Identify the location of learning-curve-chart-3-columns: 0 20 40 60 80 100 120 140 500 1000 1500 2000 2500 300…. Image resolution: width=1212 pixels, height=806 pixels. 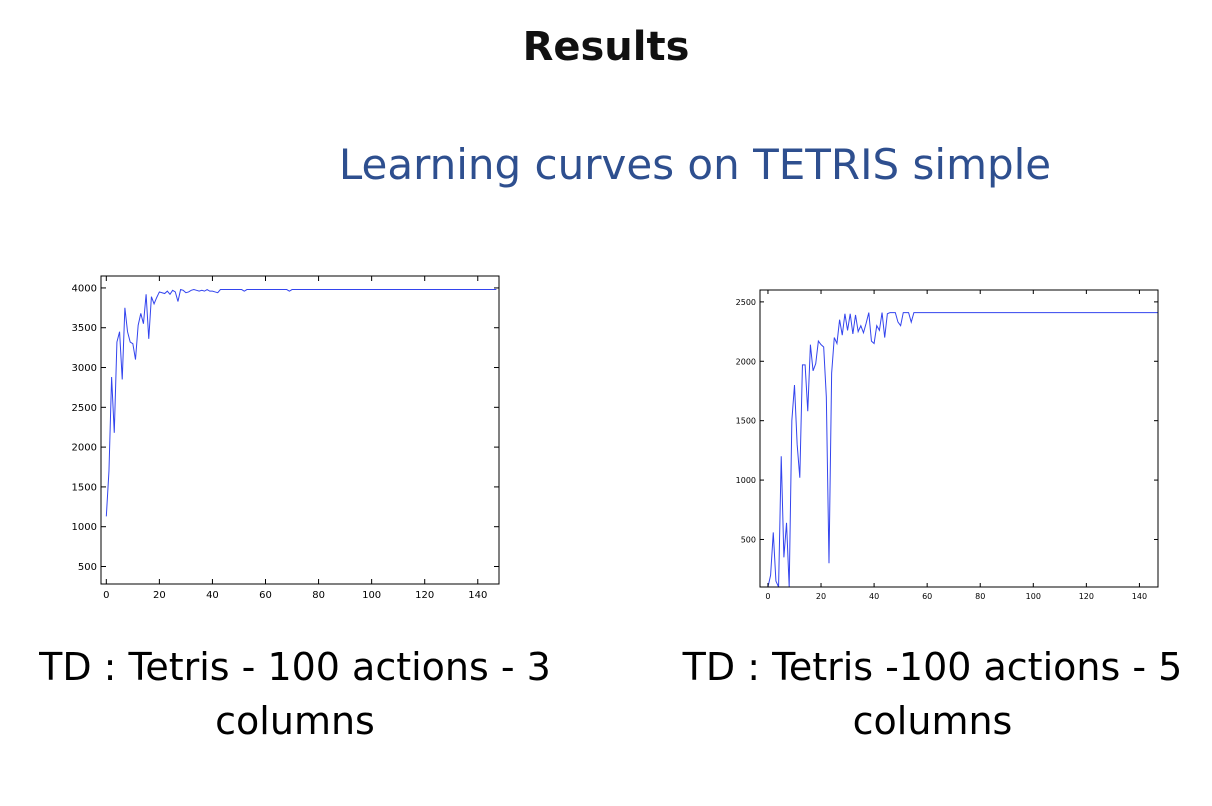
(286, 438).